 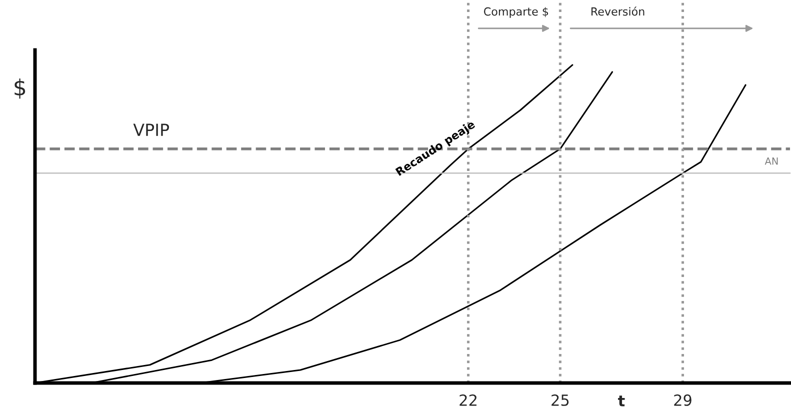 I want to click on text: Reversión, so click(x=617, y=11).